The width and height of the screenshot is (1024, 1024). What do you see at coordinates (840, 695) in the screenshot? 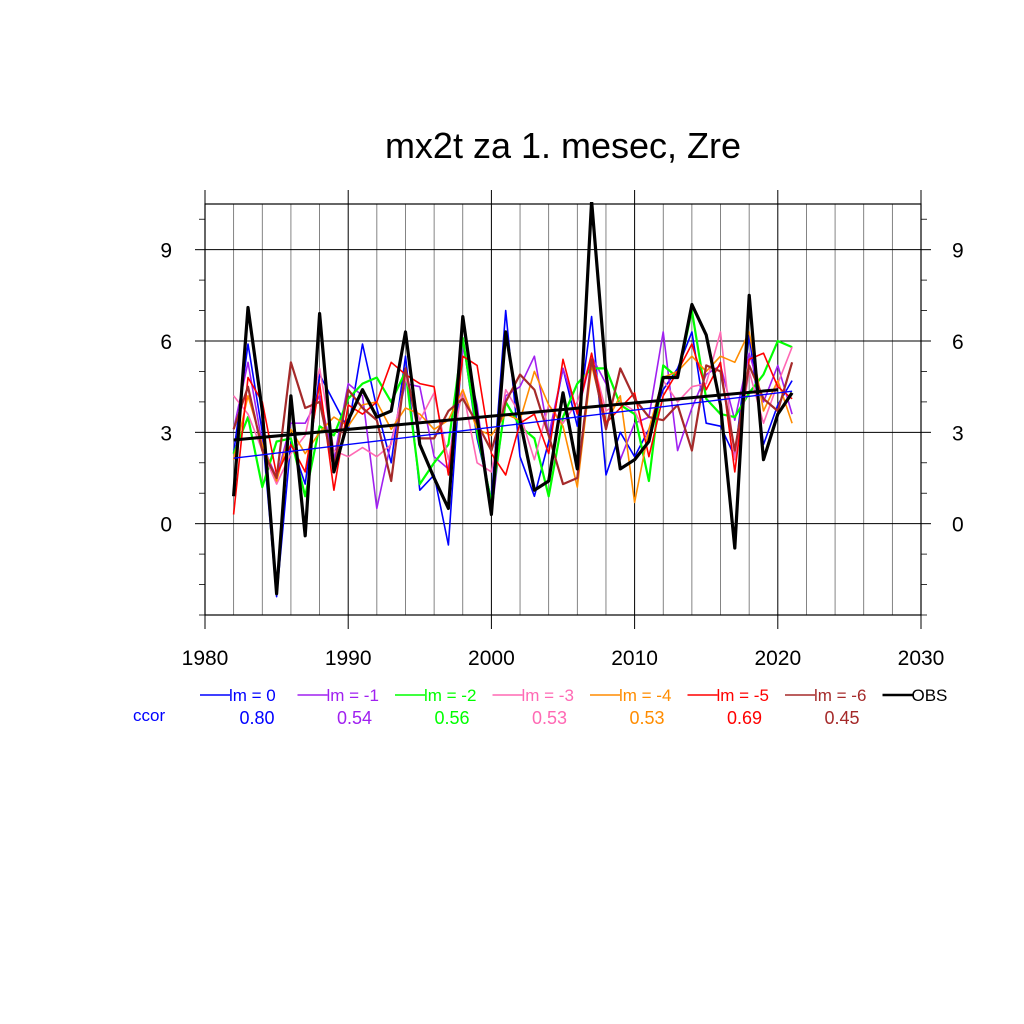
I see `legend-label: lm = -6` at bounding box center [840, 695].